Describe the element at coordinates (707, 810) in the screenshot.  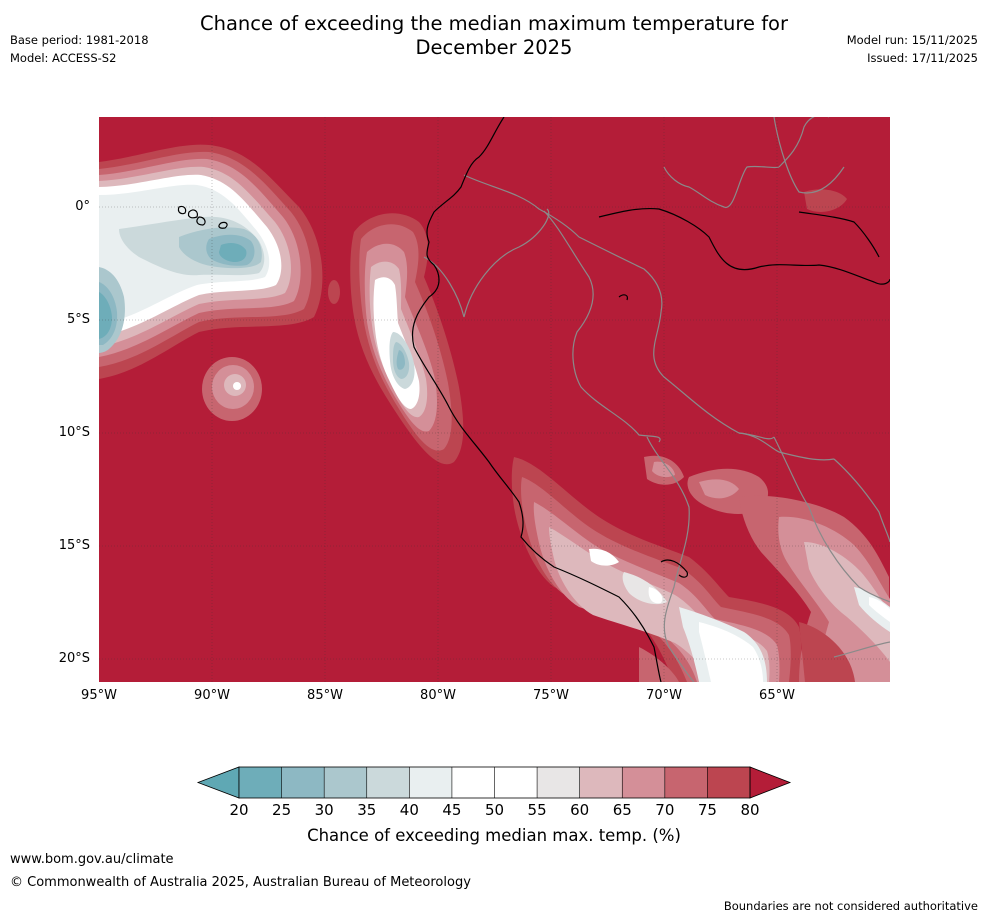
I see `colorbar-tick-75: 75` at that location.